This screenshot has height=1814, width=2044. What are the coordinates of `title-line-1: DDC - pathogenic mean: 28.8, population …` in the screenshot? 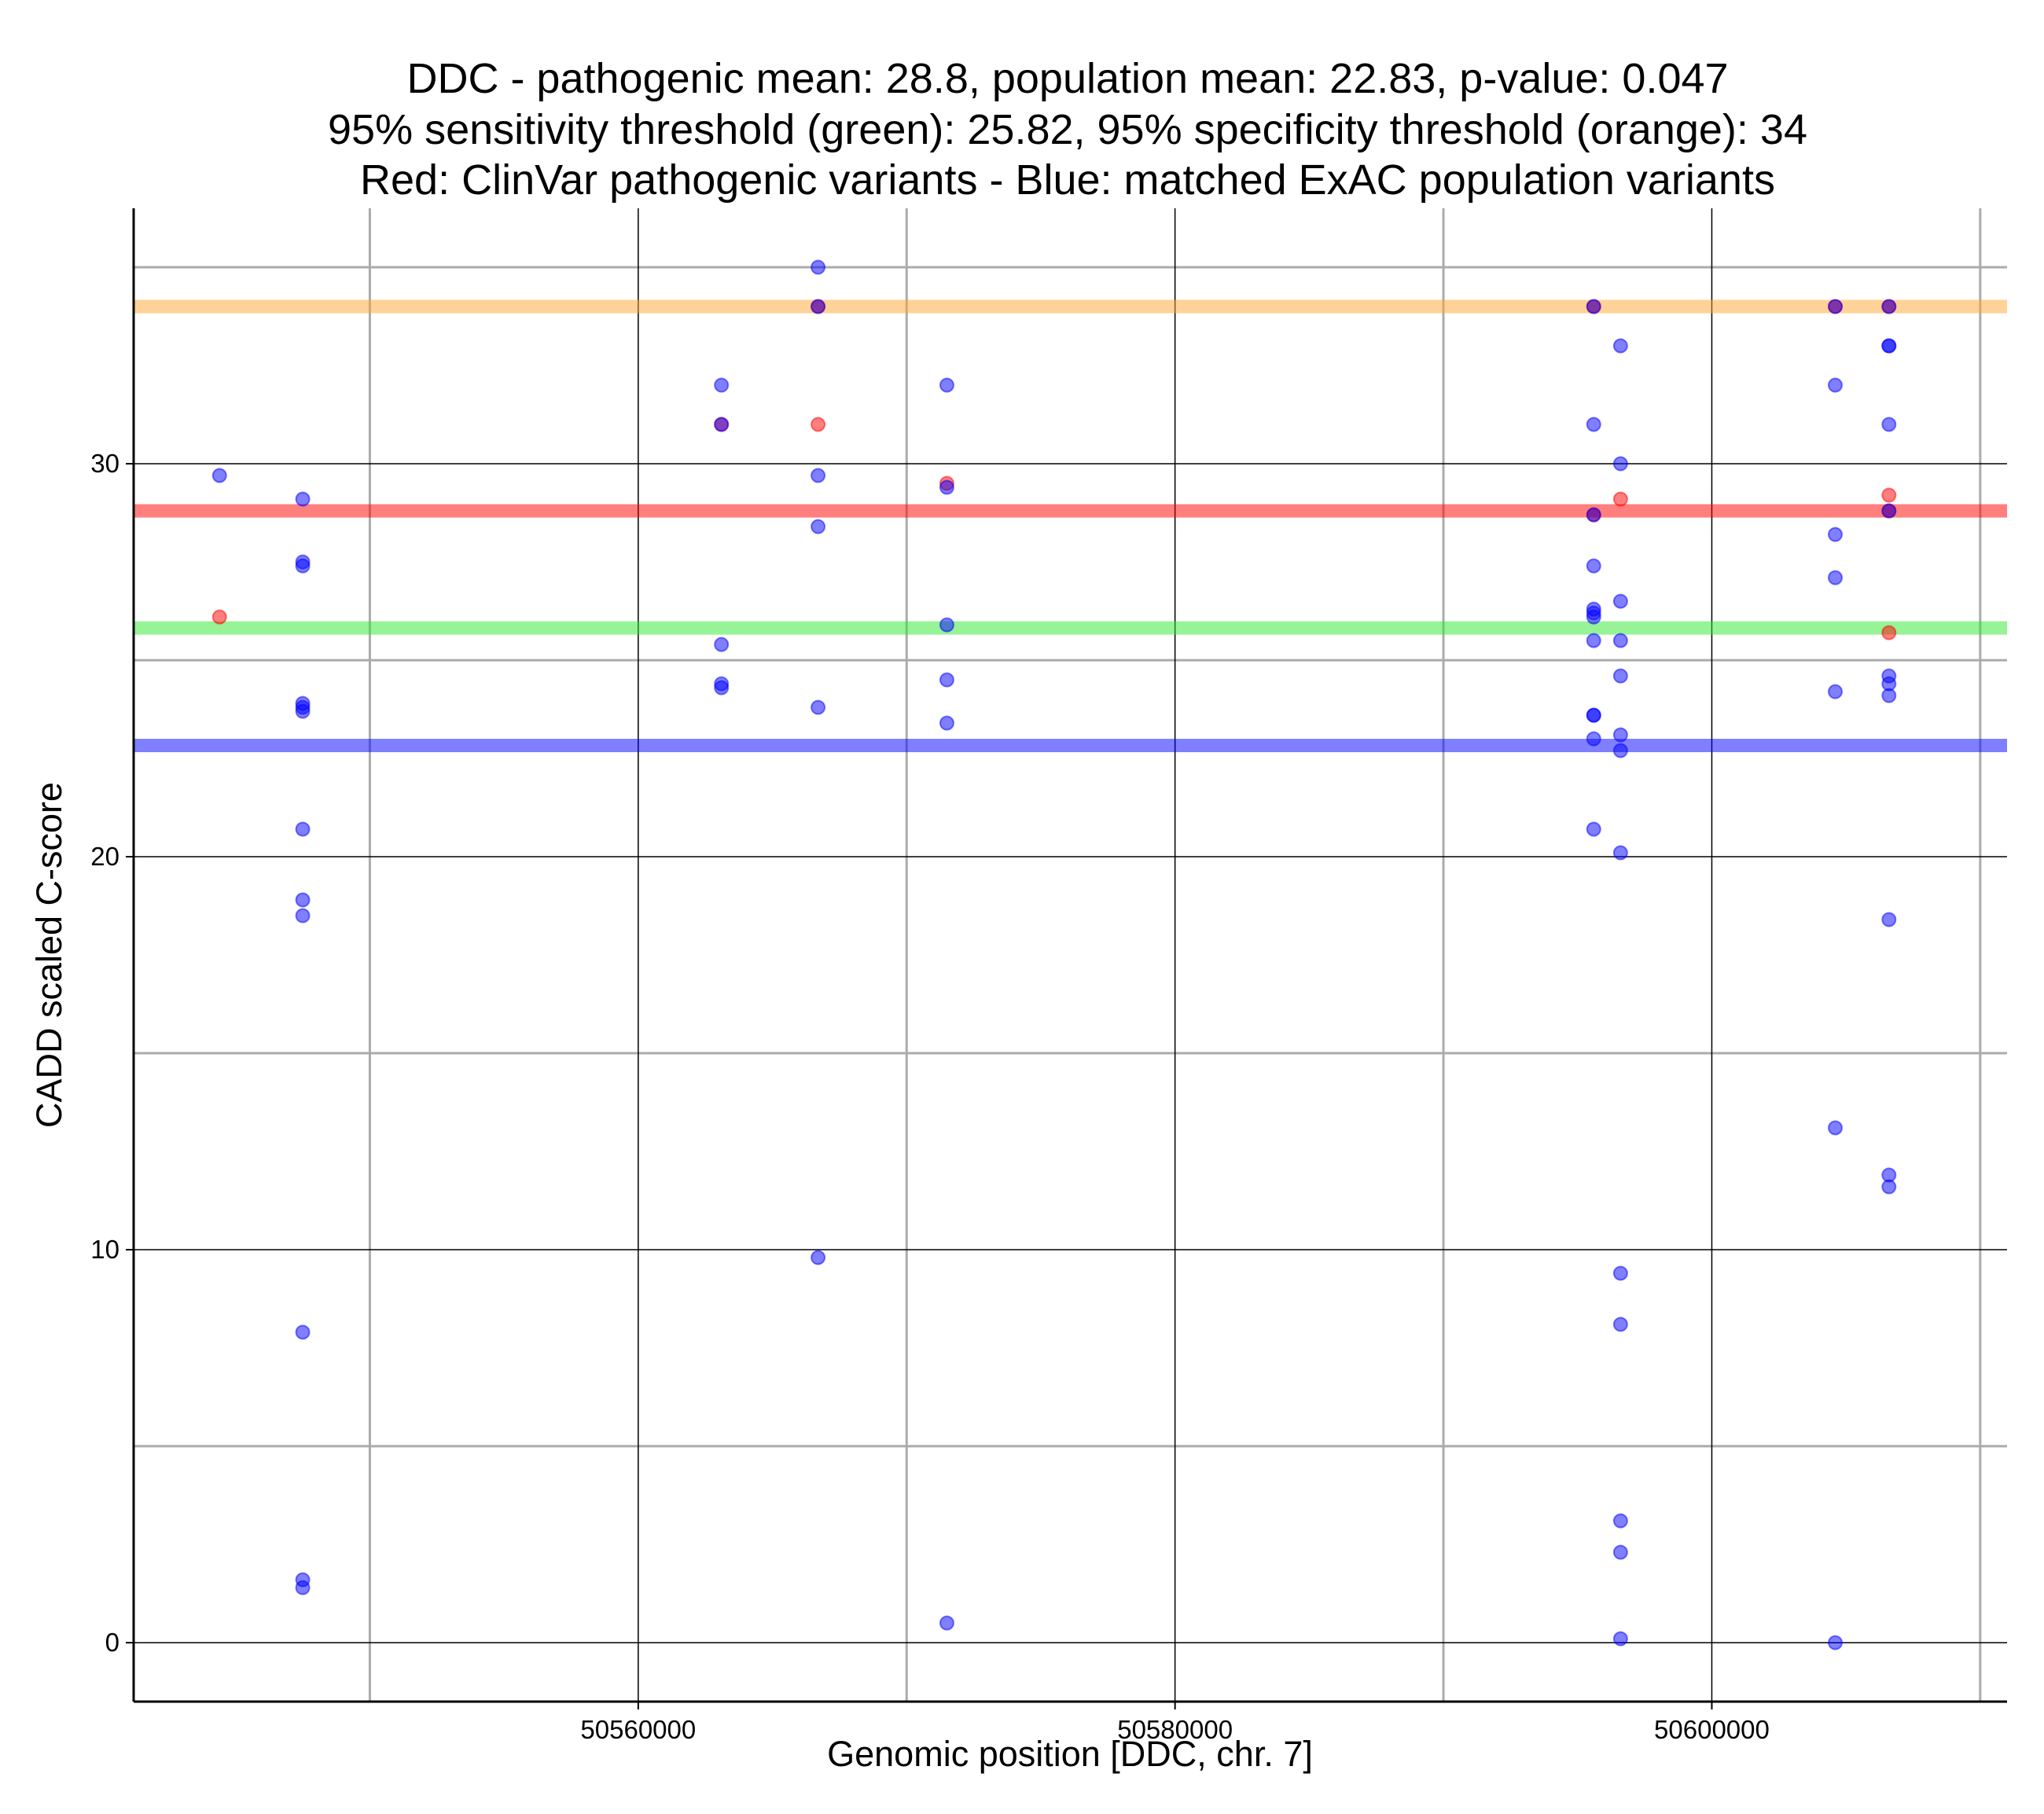 It's located at (1067, 78).